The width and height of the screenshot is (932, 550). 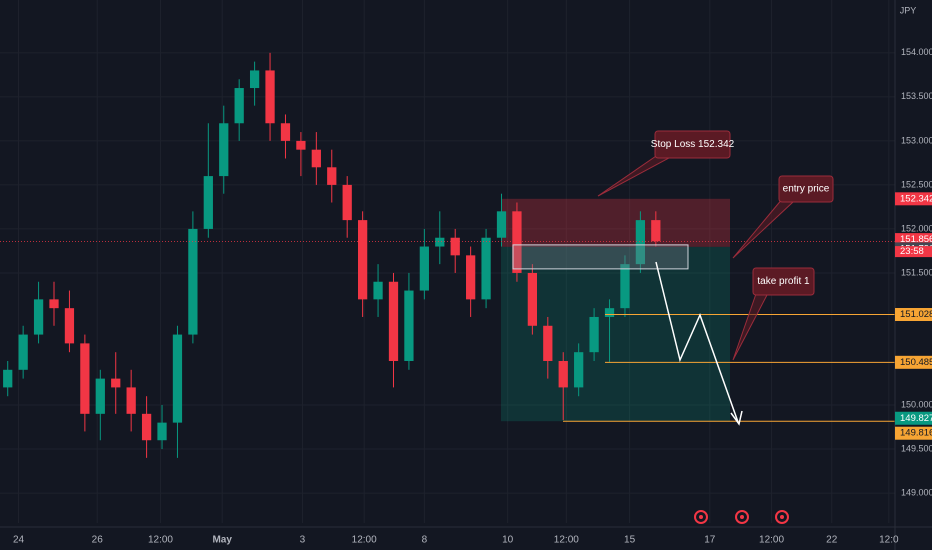 What do you see at coordinates (916, 448) in the screenshot?
I see `y-tick-label: 149.500` at bounding box center [916, 448].